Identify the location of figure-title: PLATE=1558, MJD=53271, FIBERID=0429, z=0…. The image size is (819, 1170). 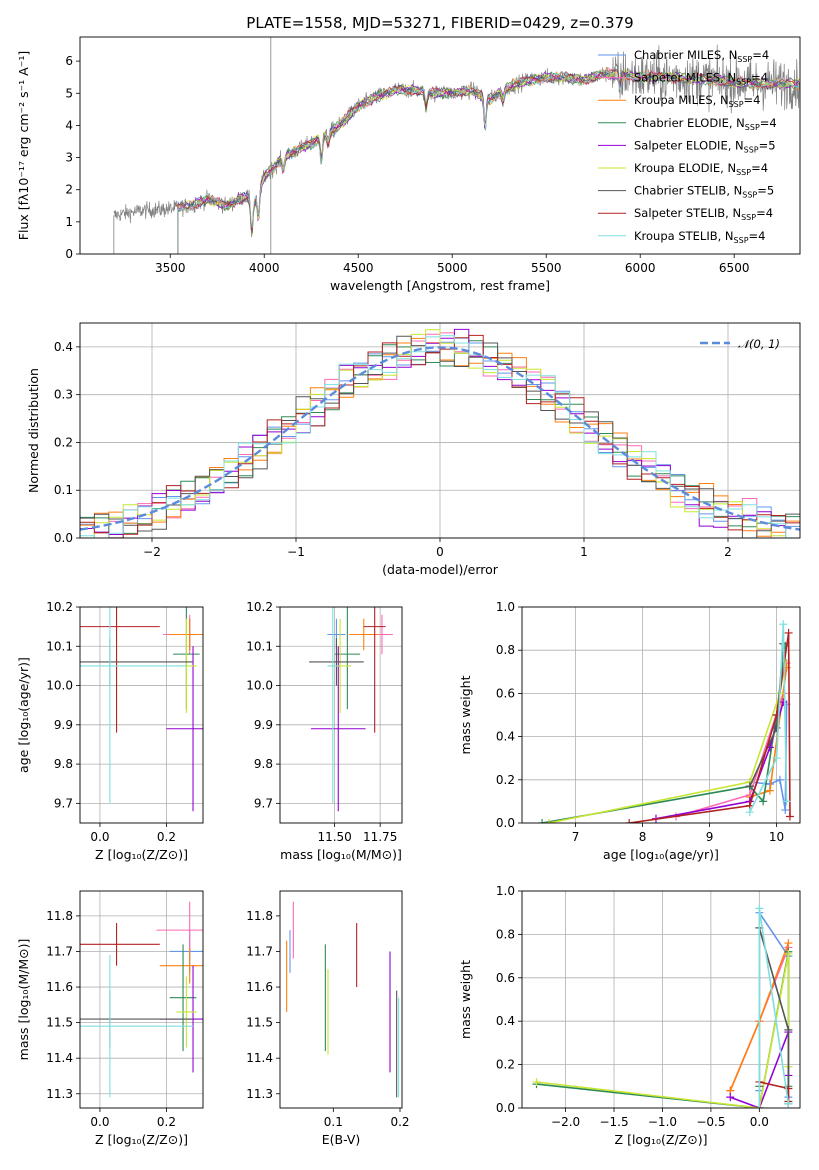
(439, 23).